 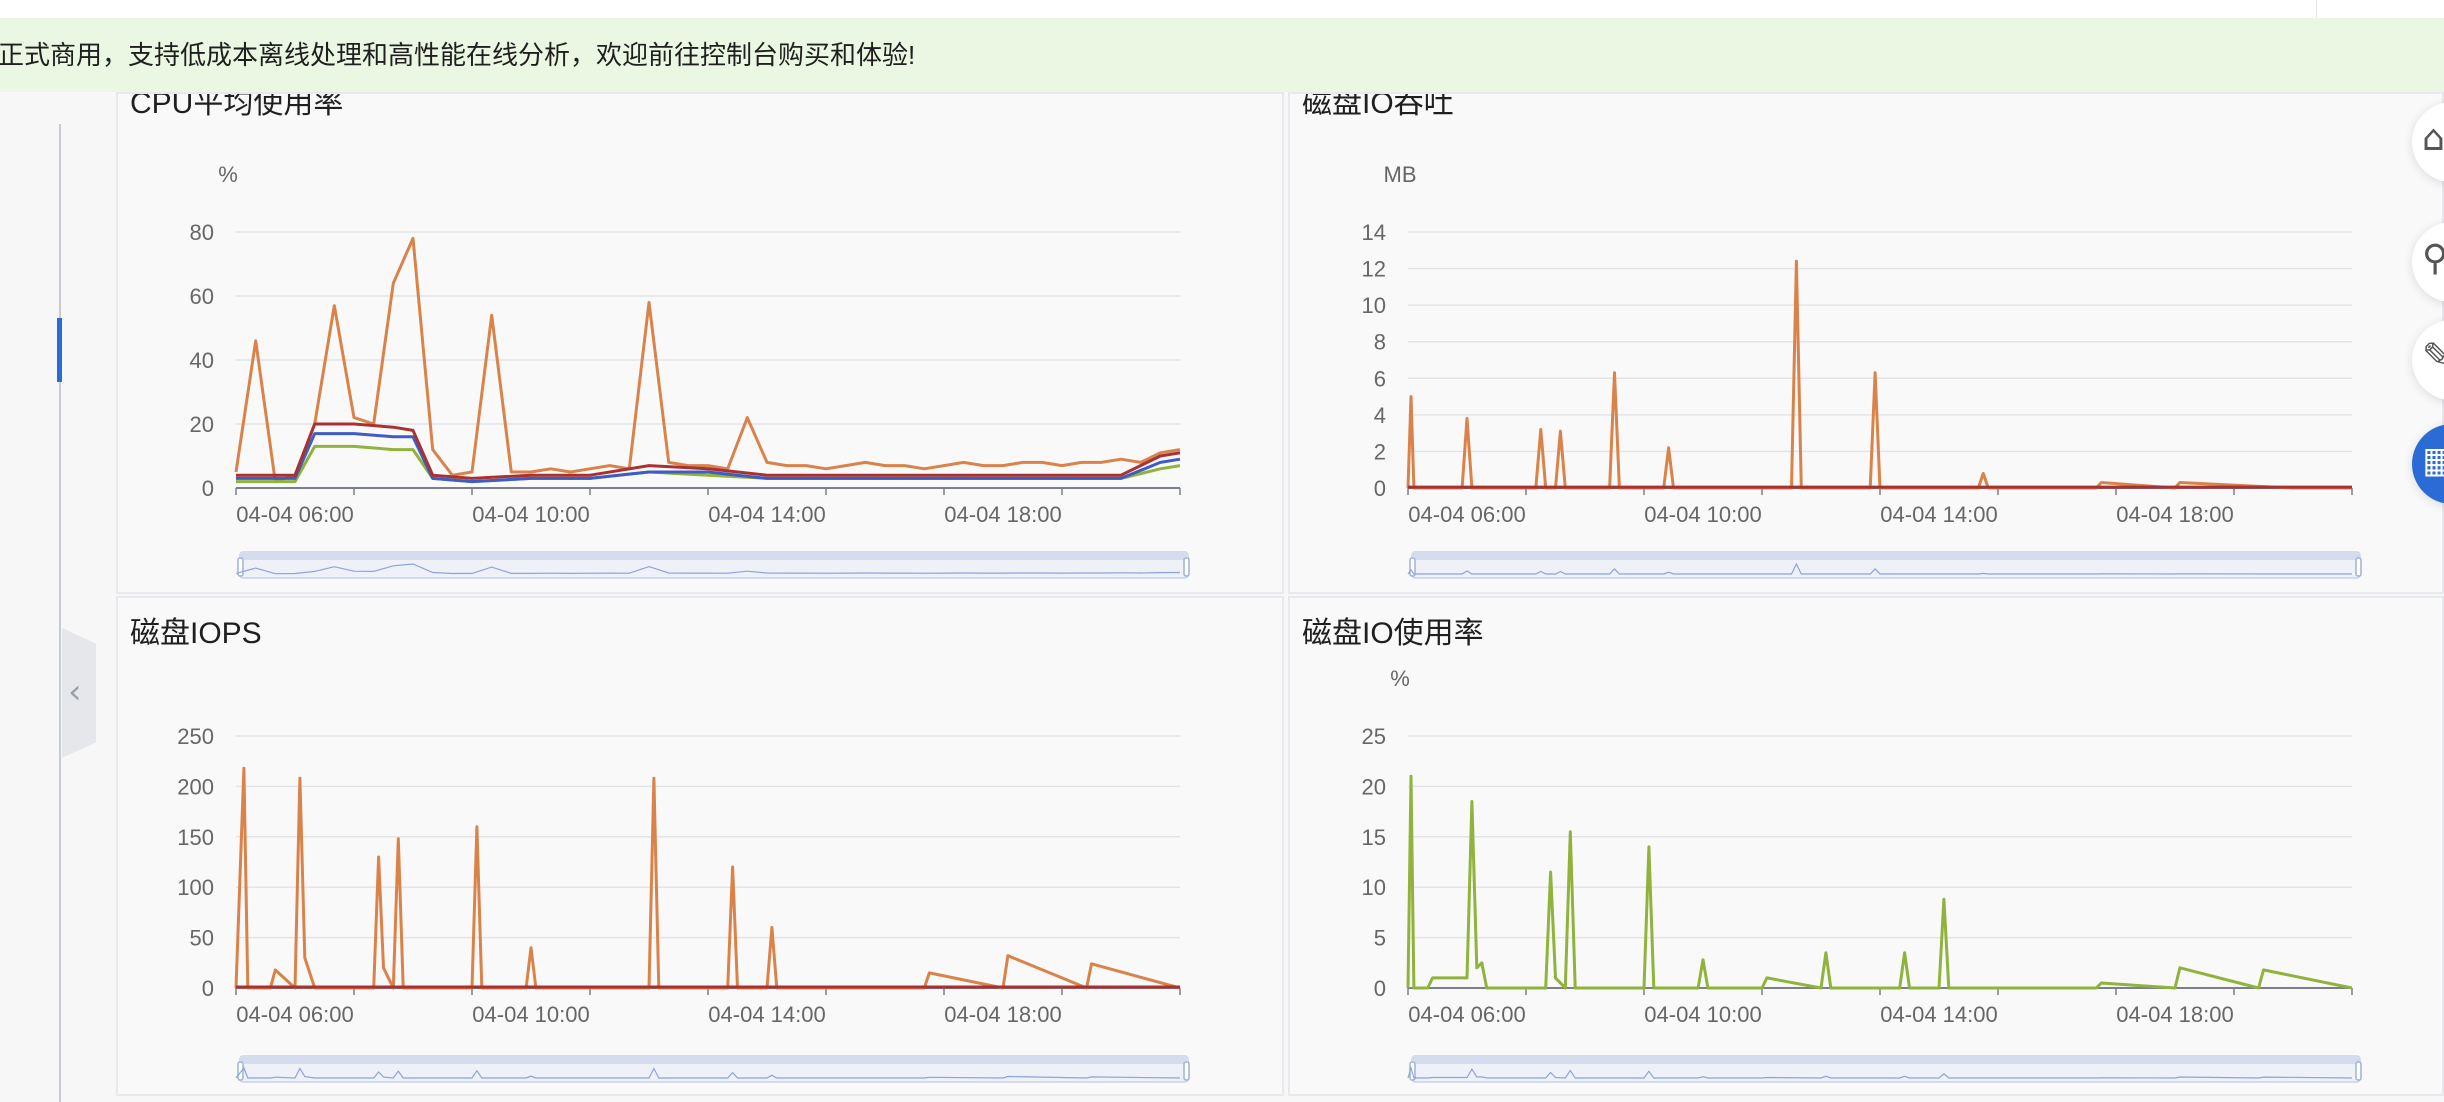 What do you see at coordinates (1222, 9) in the screenshot?
I see `top-navigation-bar` at bounding box center [1222, 9].